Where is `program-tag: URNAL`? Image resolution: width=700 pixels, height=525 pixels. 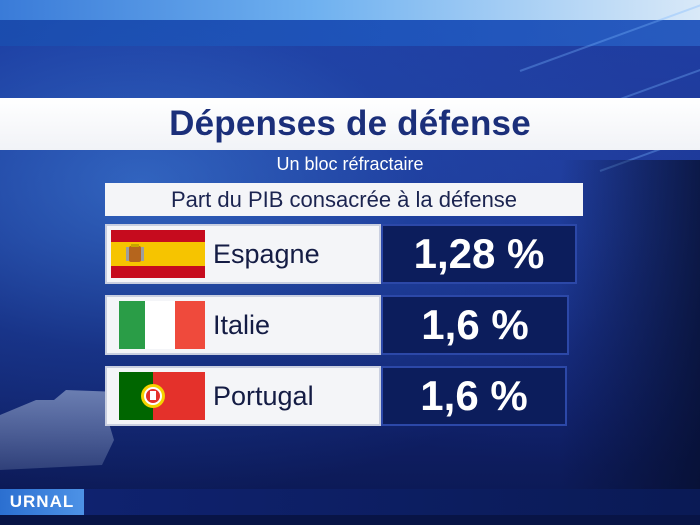
program-tag: URNAL is located at coordinates (42, 502).